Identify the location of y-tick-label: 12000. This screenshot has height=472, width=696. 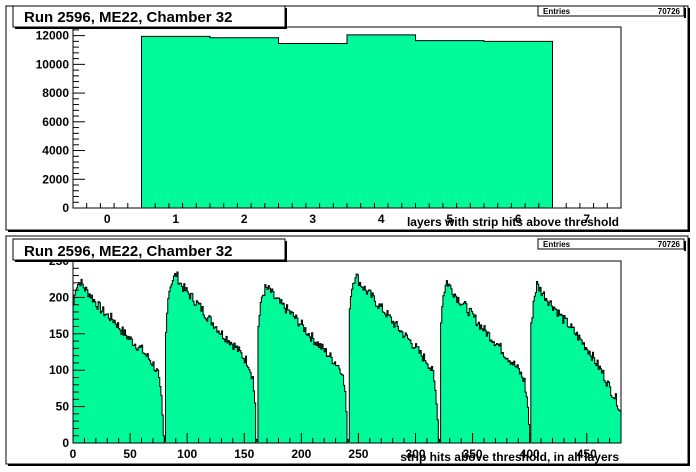
(53, 36).